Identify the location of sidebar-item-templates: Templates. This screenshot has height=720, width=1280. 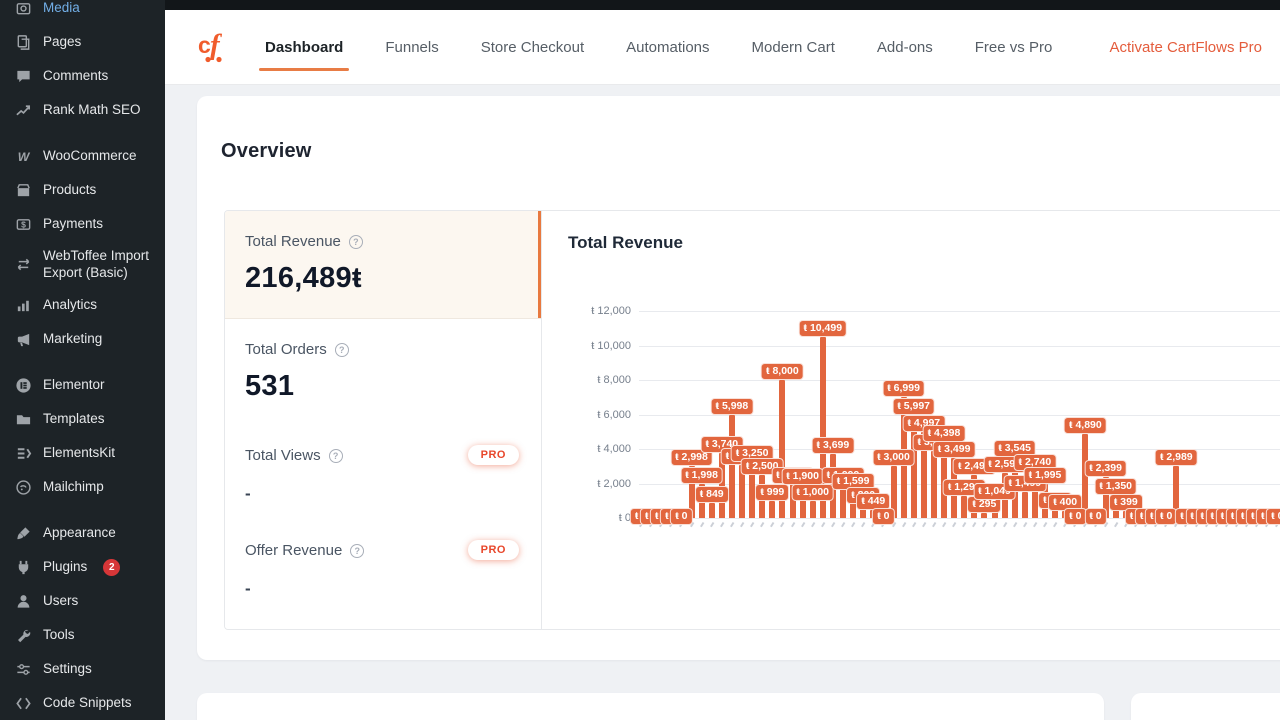
(82, 420).